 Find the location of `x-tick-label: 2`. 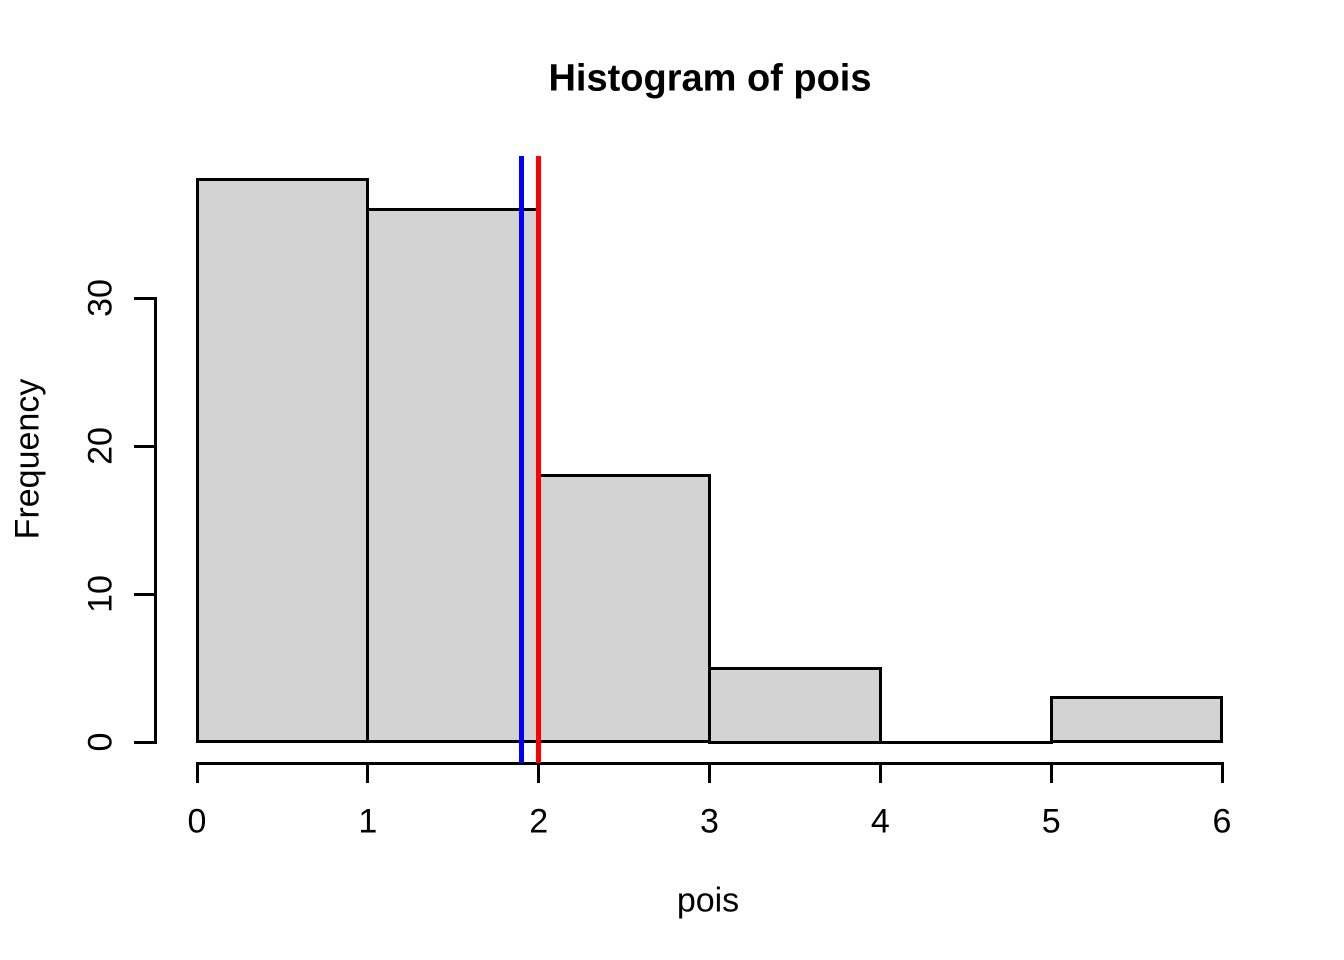

x-tick-label: 2 is located at coordinates (539, 821).